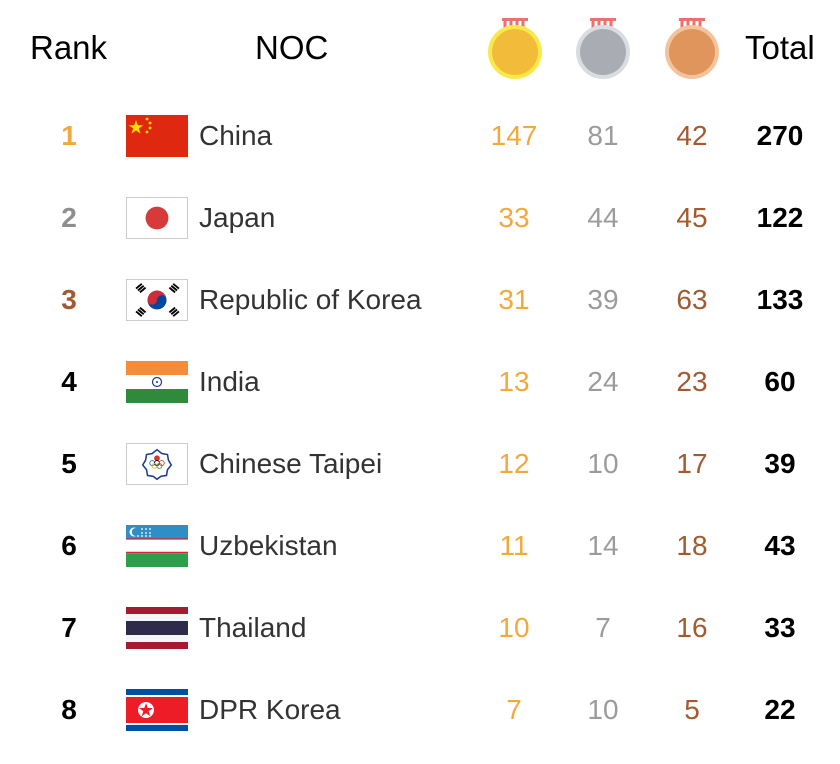 This screenshot has height=764, width=840. What do you see at coordinates (69, 381) in the screenshot?
I see `rank-cell: 4` at bounding box center [69, 381].